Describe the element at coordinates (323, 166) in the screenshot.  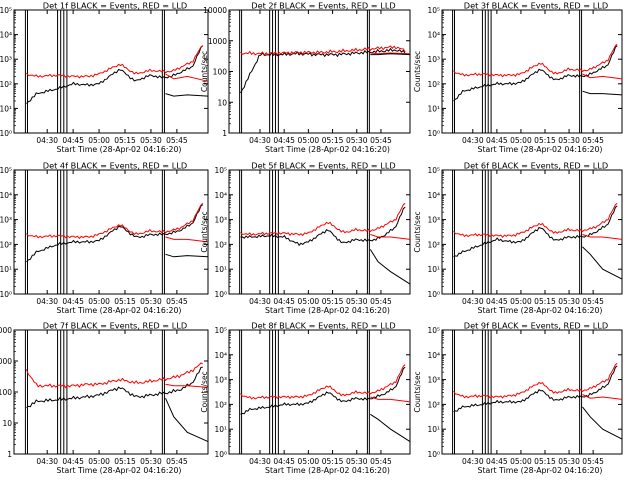
I see `plot-title: Det 5f BLACK = Events, RED = LLD` at that location.